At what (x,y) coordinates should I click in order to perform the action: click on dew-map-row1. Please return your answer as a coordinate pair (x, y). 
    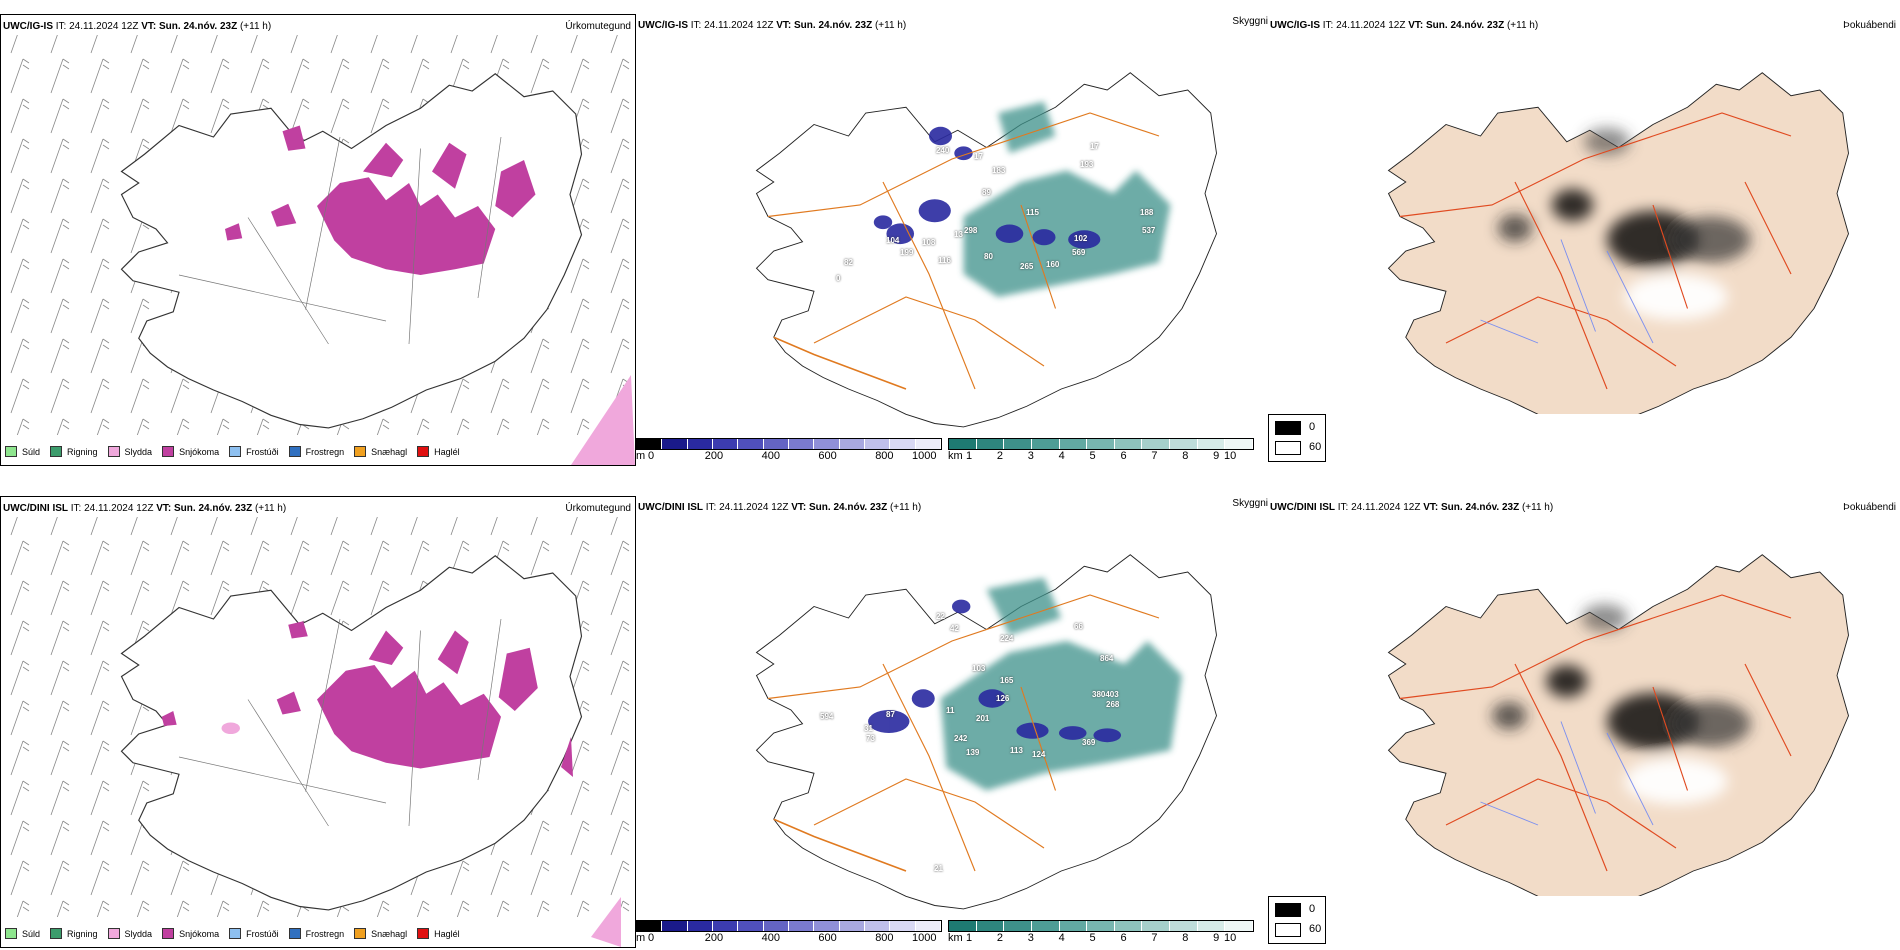
    Looking at the image, I should click on (1618, 243).